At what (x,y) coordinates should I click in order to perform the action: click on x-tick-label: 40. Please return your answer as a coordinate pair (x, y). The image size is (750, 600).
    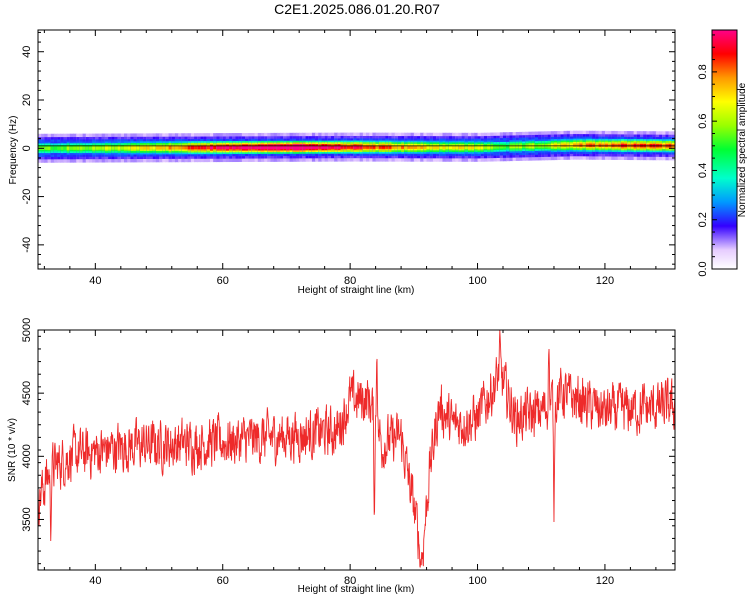
    Looking at the image, I should click on (95, 581).